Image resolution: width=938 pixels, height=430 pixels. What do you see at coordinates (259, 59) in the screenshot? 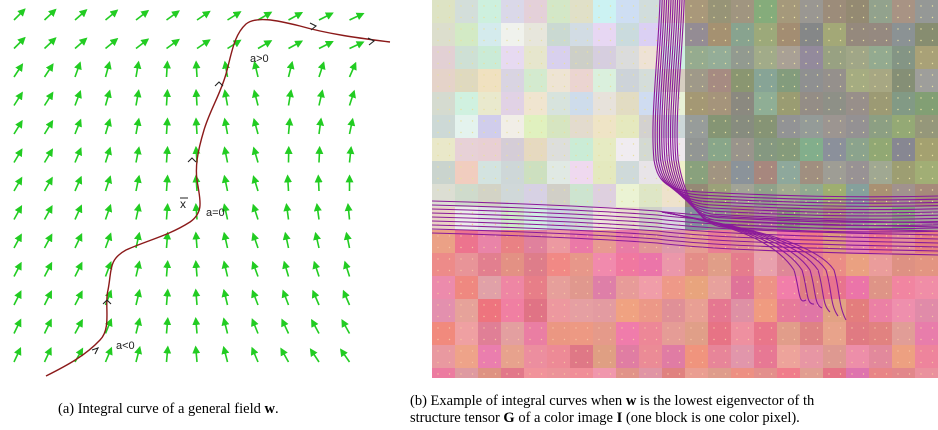
I see `label-a-positive: a>0` at bounding box center [259, 59].